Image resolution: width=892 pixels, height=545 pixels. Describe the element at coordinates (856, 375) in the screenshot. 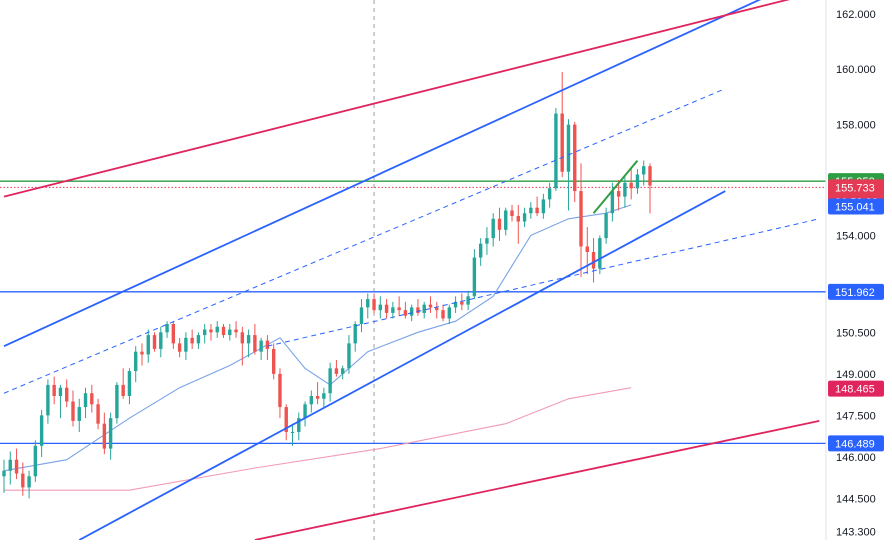

I see `y-tick-label: 149.000` at that location.